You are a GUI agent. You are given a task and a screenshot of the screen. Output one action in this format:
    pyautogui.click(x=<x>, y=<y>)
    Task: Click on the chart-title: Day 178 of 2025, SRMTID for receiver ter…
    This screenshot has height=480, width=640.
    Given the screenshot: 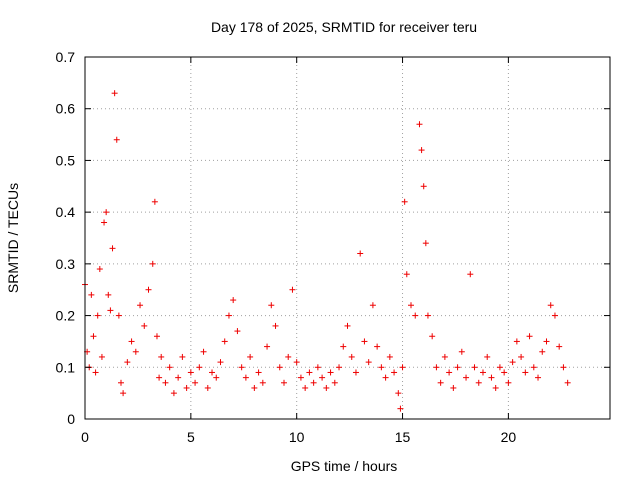 What is the action you would take?
    pyautogui.click(x=344, y=27)
    